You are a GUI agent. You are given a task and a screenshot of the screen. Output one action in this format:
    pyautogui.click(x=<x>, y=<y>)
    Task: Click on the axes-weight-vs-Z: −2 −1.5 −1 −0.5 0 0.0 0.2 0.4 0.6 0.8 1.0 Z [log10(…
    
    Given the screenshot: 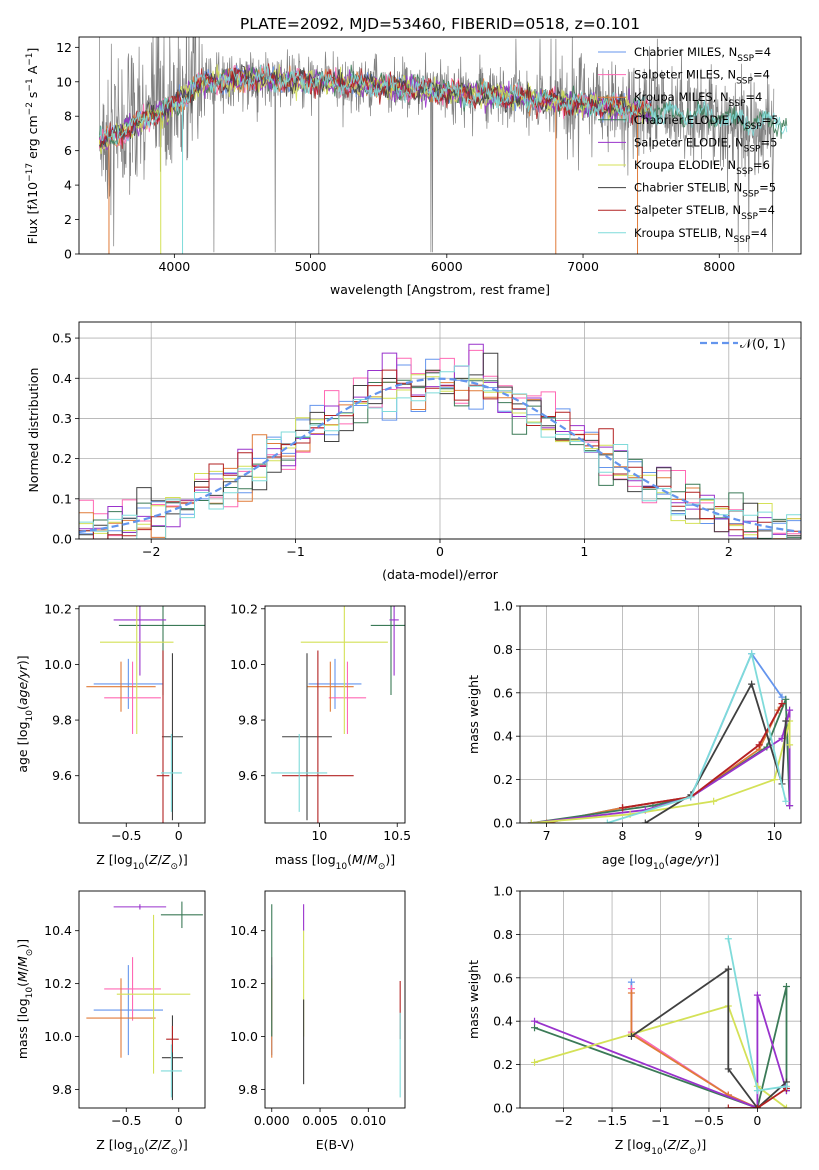 What is the action you would take?
    pyautogui.click(x=634, y=1020)
    